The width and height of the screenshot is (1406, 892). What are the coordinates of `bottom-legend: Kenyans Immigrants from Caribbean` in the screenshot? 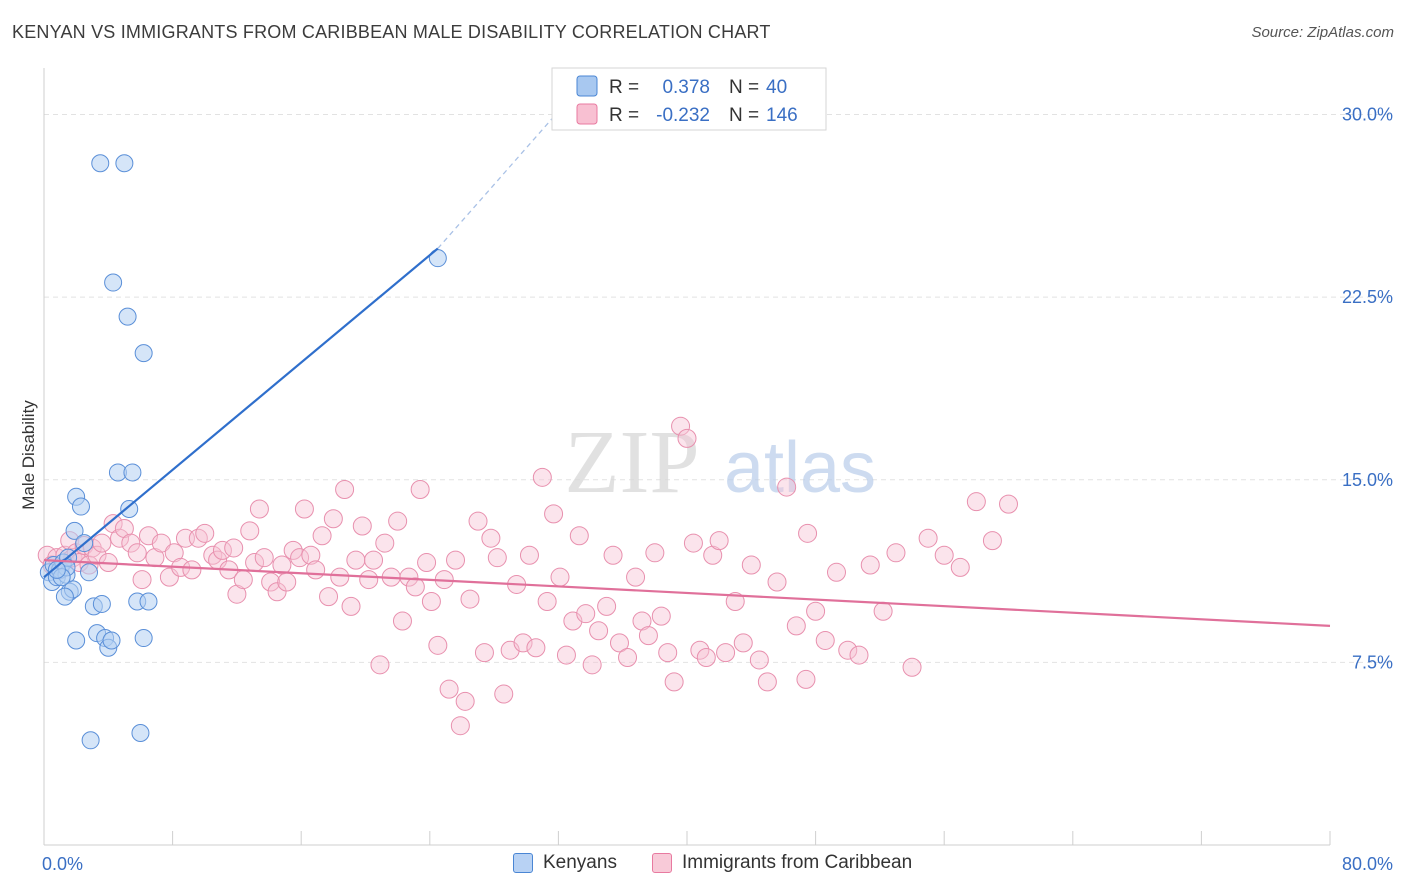 It's located at (703, 865).